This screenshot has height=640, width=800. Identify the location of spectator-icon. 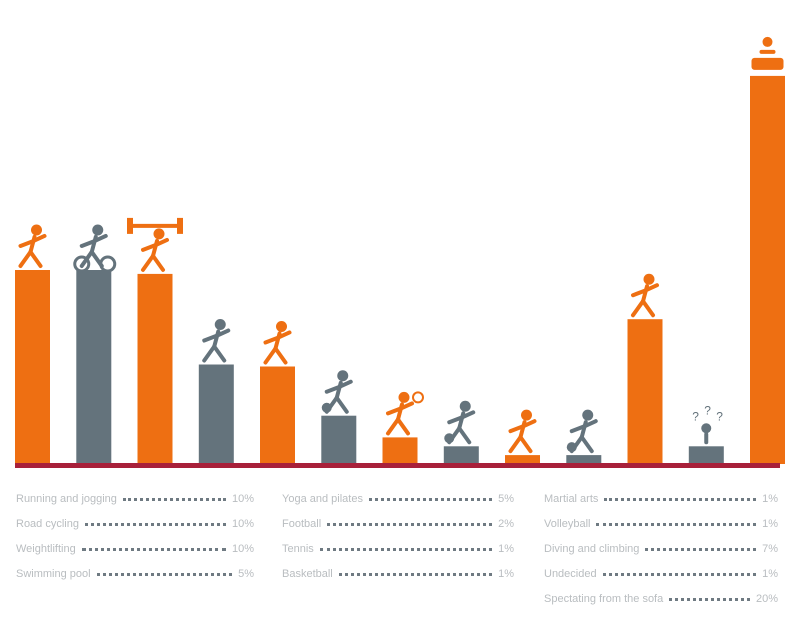
(767, 53).